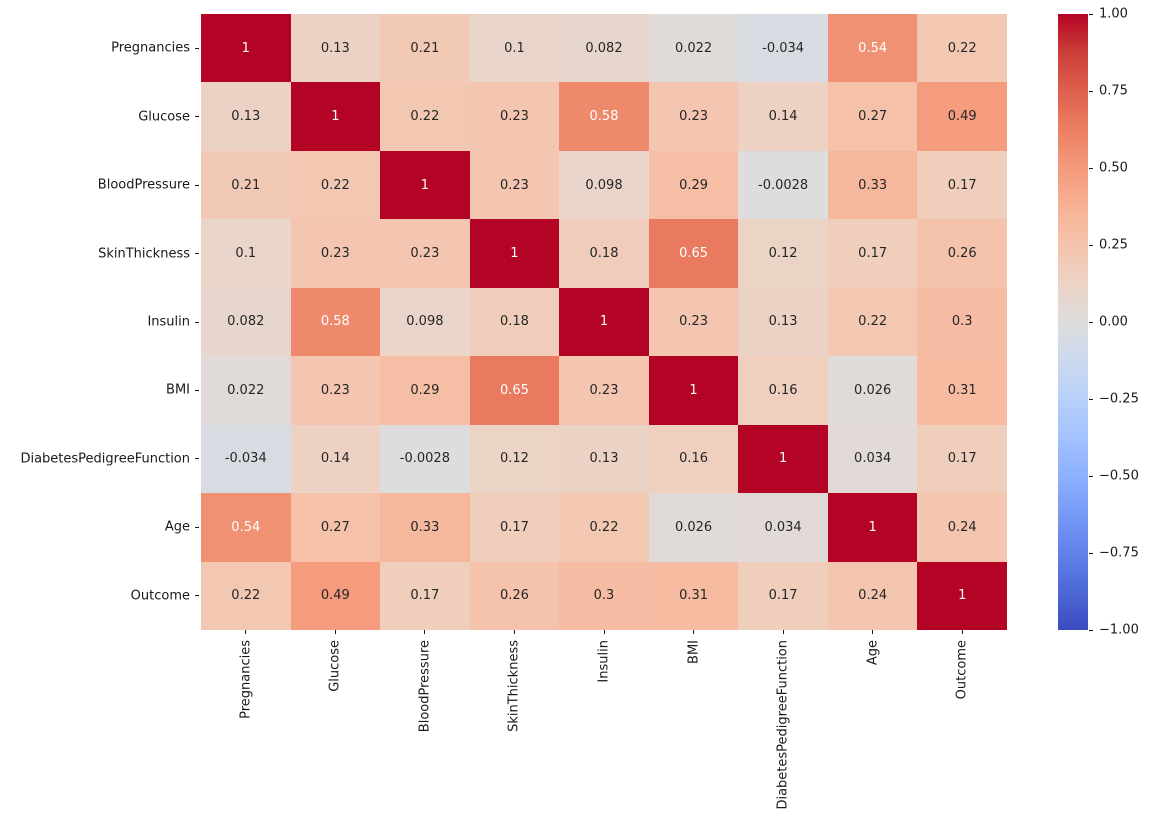  What do you see at coordinates (335, 185) in the screenshot?
I see `heatmap-cell-BloodPressure-Glucose: 0.22` at bounding box center [335, 185].